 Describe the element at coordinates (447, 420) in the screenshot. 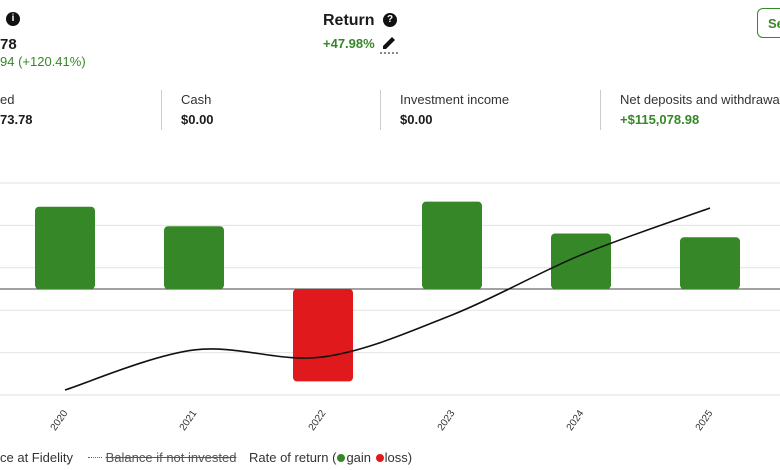

I see `x-tick-label: 2023` at that location.